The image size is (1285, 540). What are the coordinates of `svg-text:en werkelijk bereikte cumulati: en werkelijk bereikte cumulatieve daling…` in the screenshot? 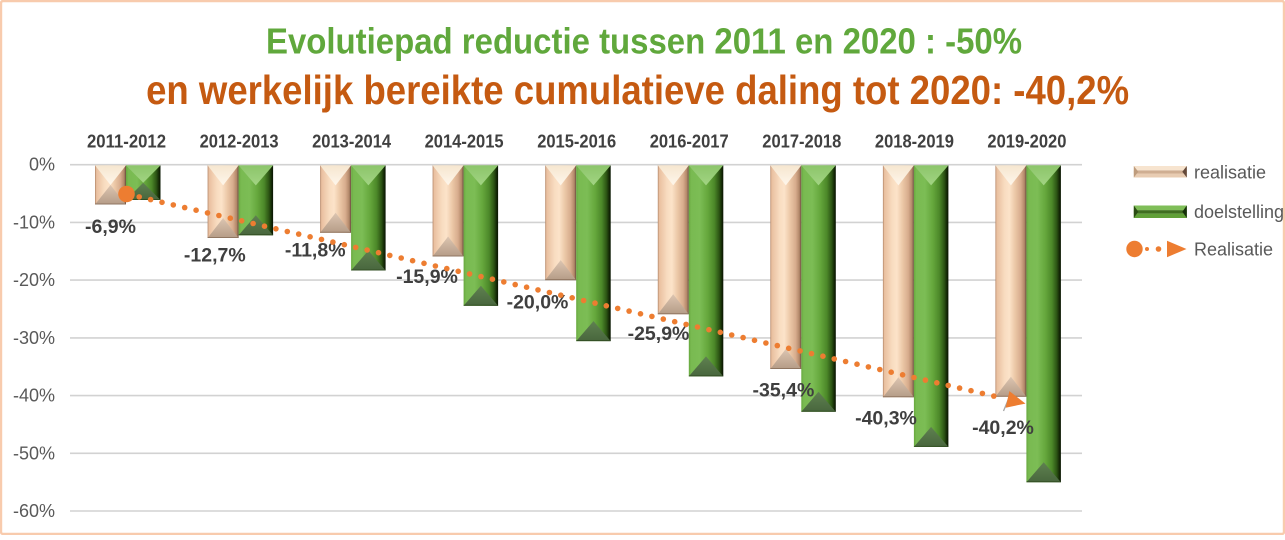 It's located at (637, 90).